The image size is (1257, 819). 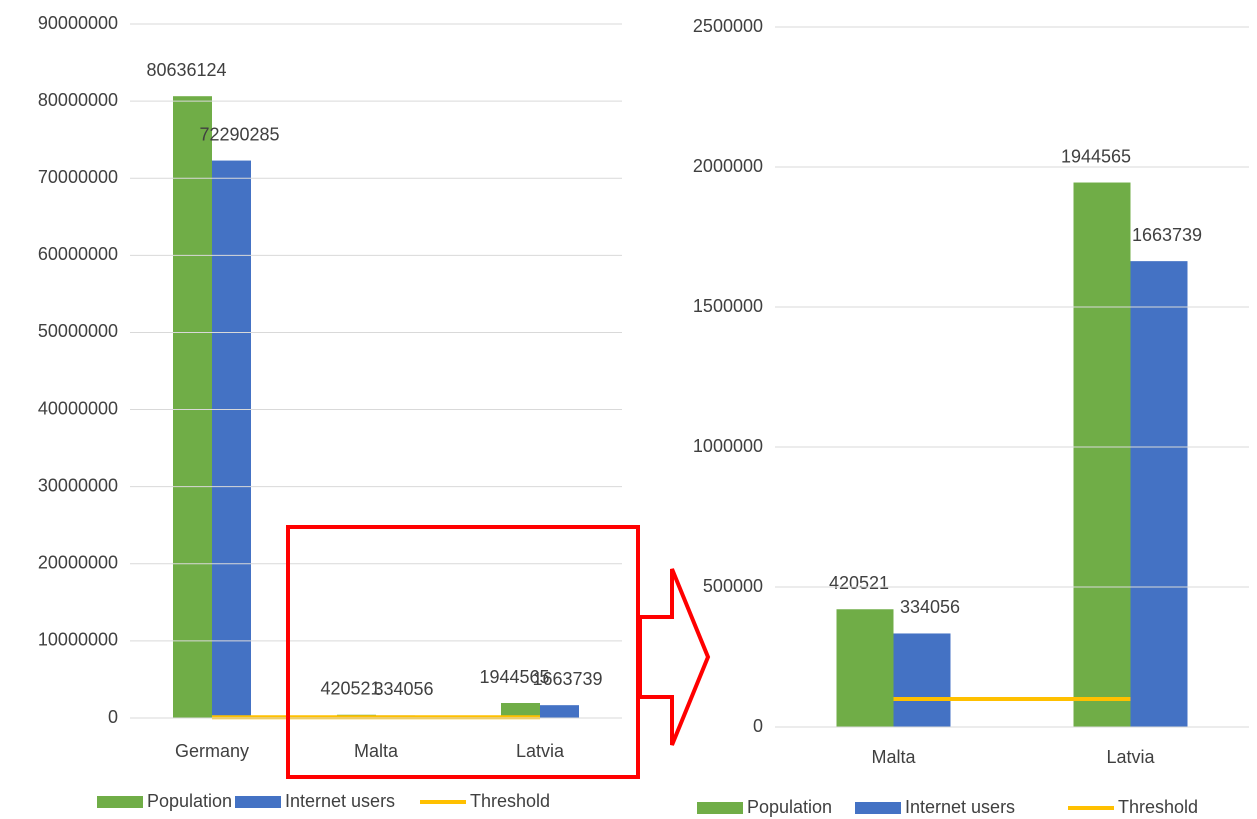 I want to click on highlight-box, so click(x=463, y=652).